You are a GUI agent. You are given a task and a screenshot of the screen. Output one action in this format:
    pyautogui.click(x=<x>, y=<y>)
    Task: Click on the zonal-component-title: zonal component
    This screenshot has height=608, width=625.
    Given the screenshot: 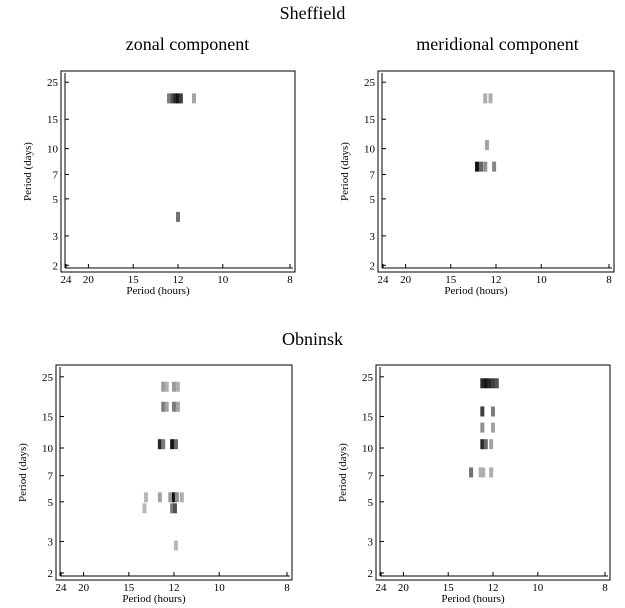 What is the action you would take?
    pyautogui.click(x=187, y=44)
    